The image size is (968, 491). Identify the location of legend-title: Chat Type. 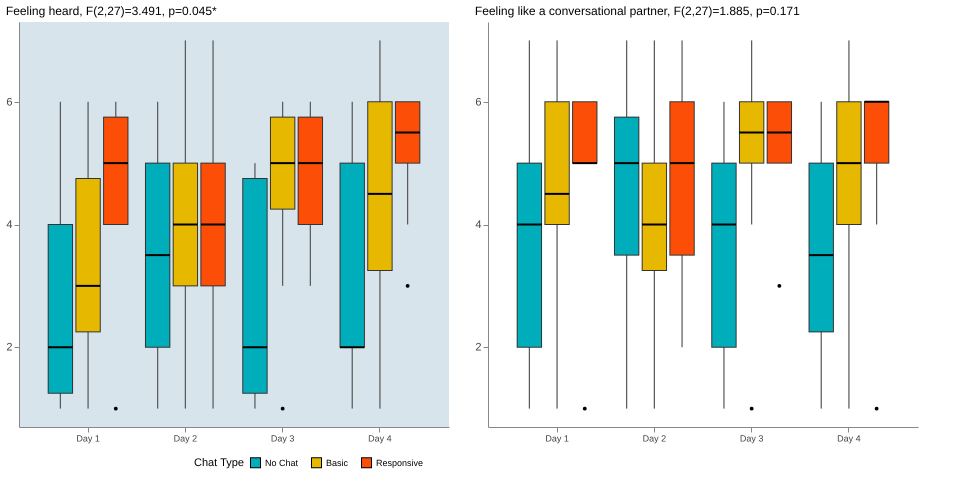
(219, 463).